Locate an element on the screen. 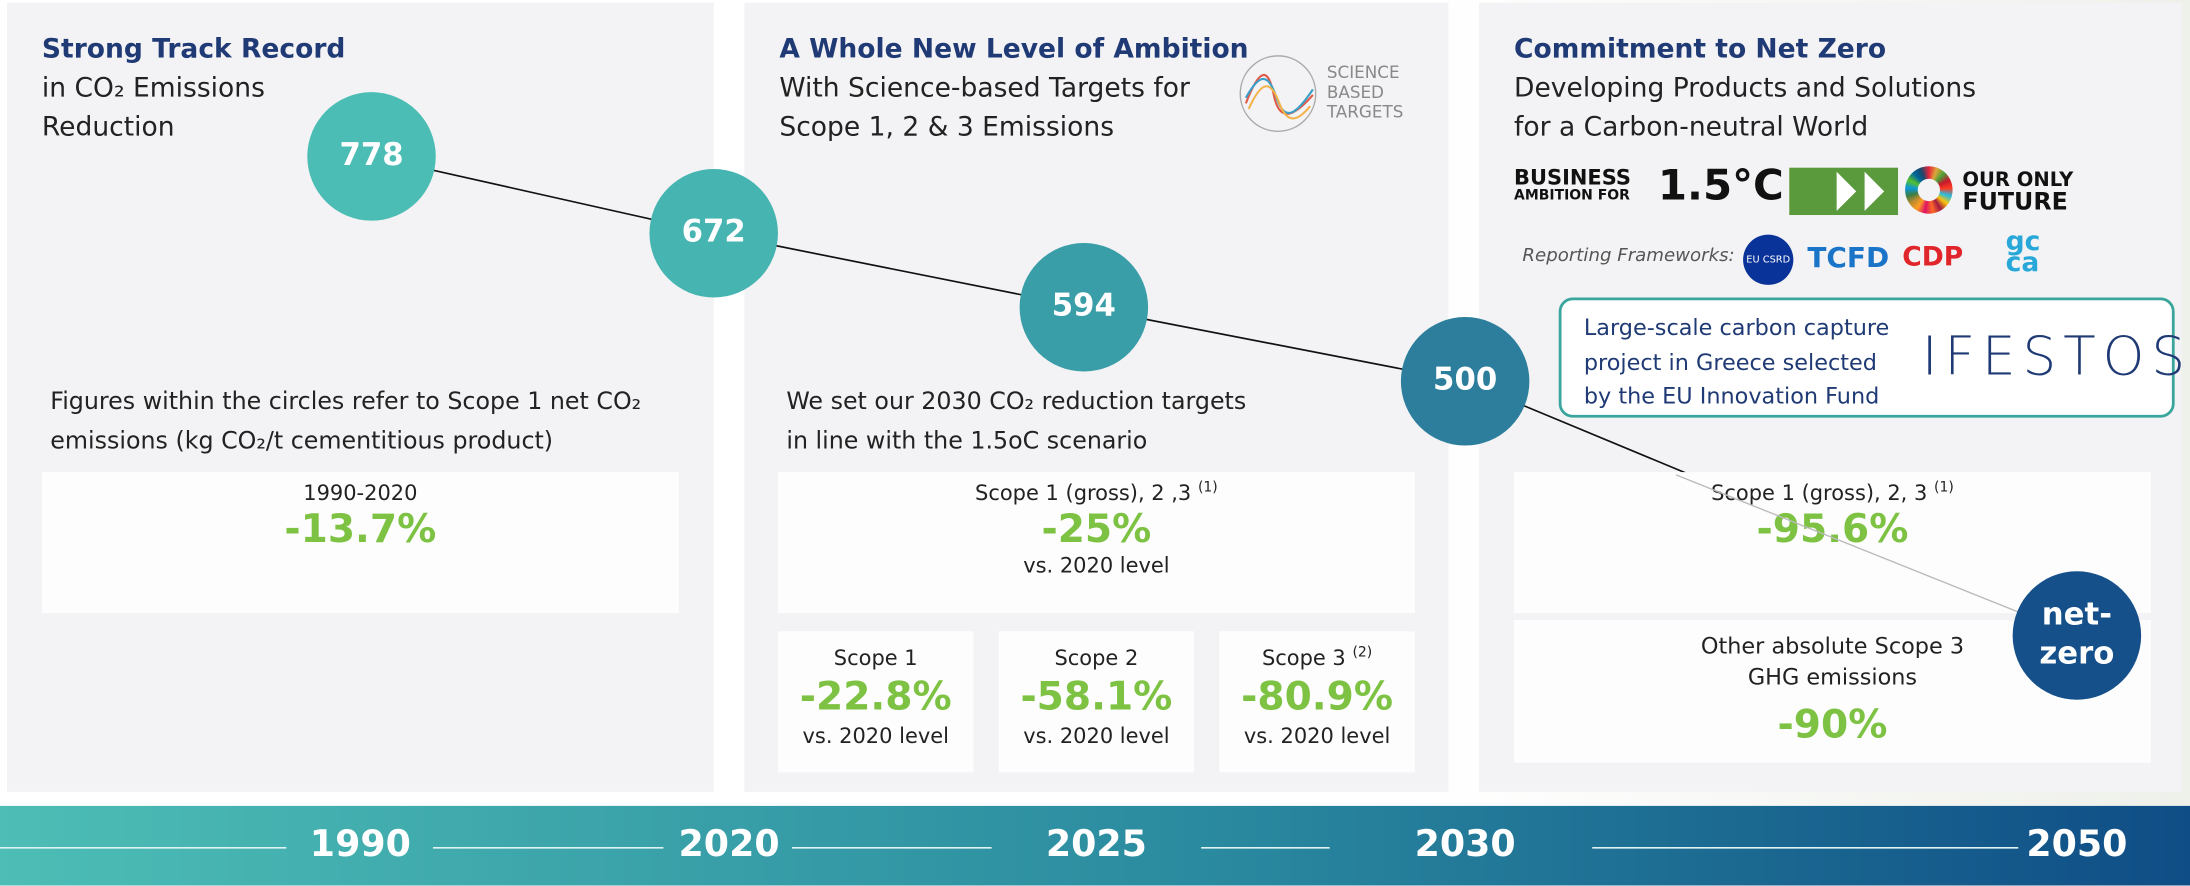 The width and height of the screenshot is (2190, 886). logo-line: TARGETS is located at coordinates (1365, 111).